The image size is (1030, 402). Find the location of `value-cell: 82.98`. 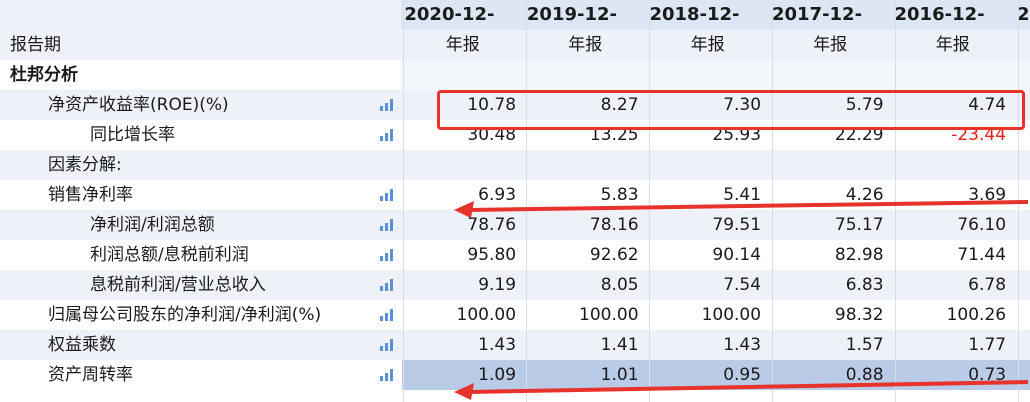

value-cell: 82.98 is located at coordinates (830, 255).